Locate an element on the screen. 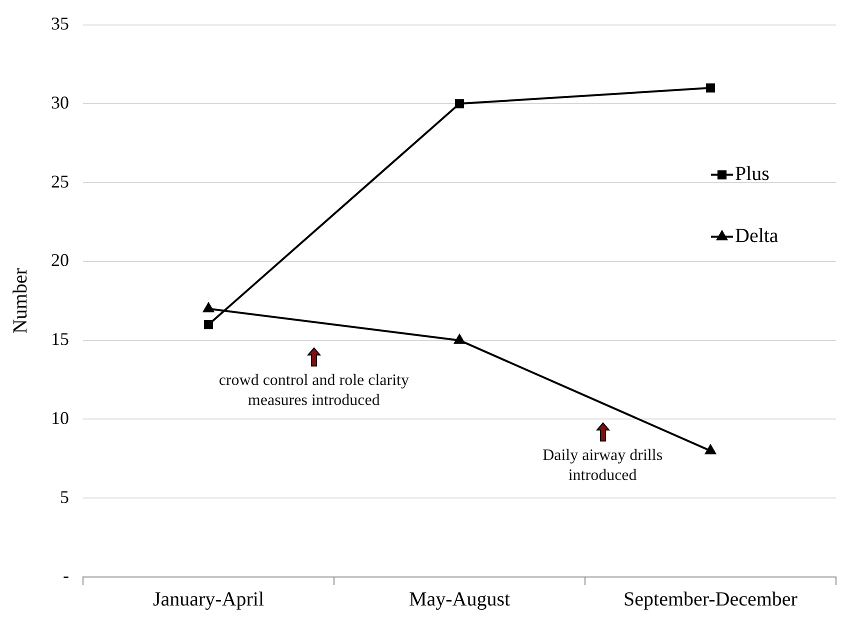  y-tick-label: 25 is located at coordinates (60, 181).